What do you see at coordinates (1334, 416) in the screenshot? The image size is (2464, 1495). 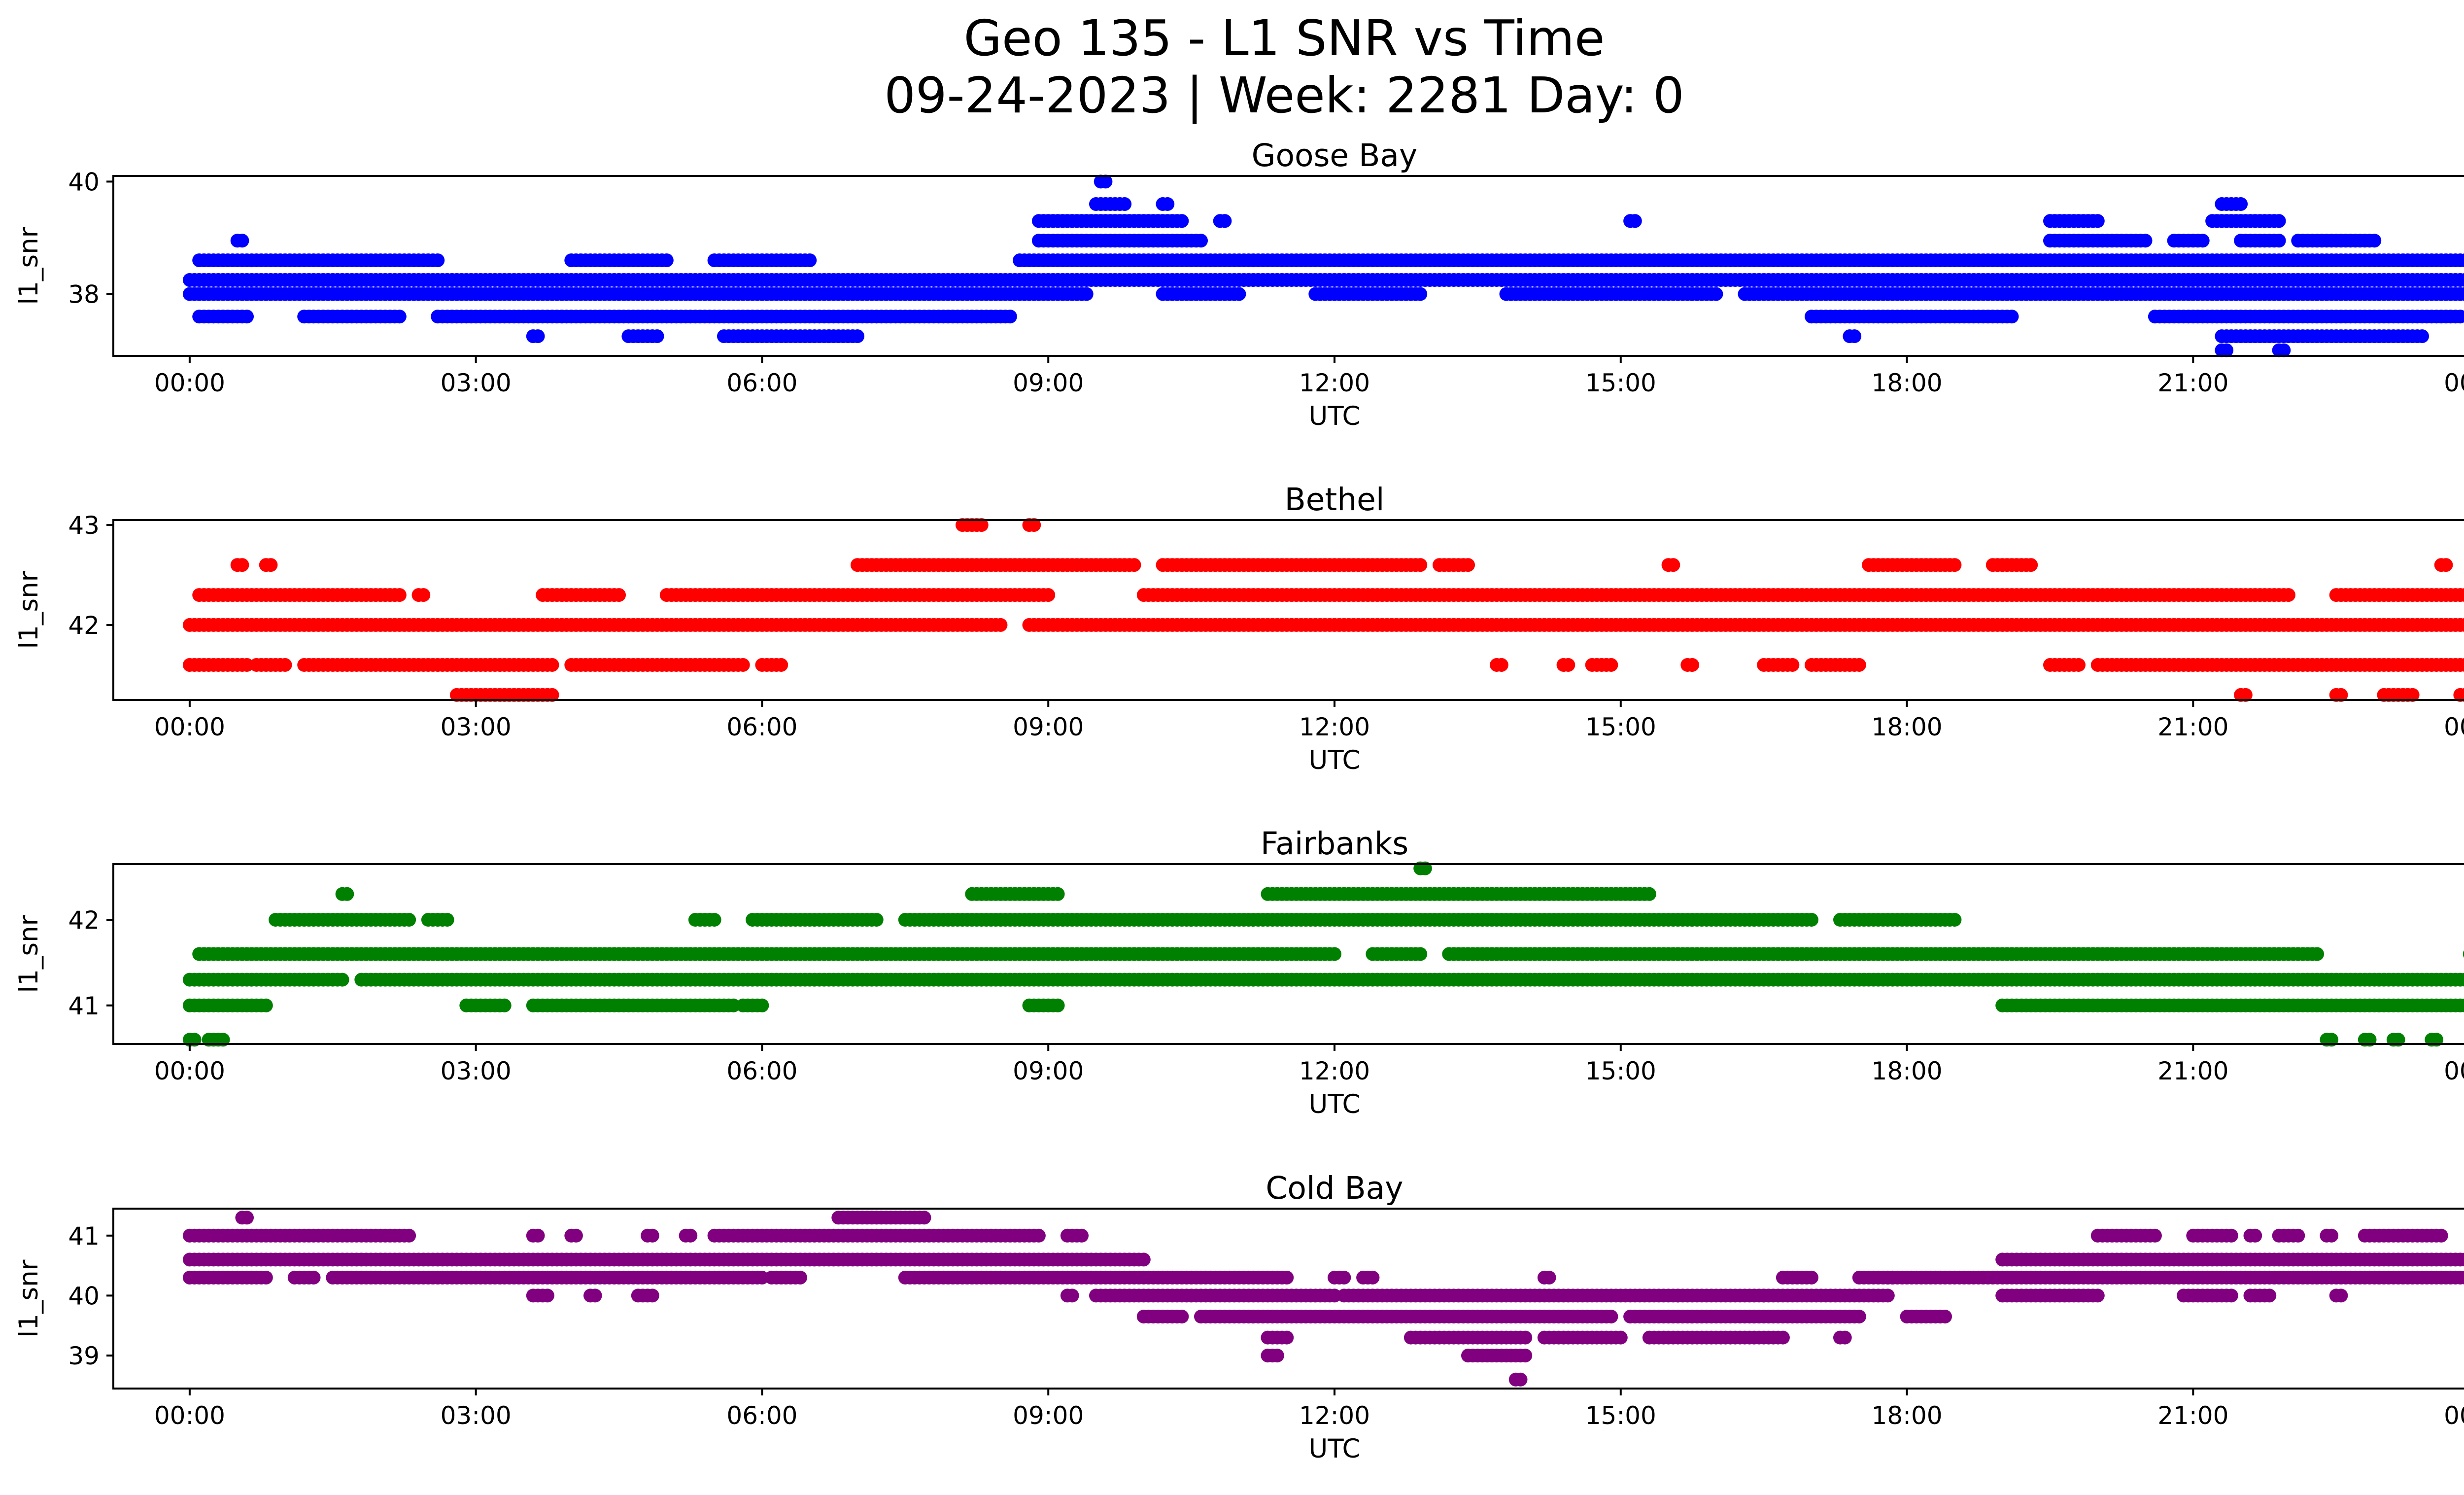 I see `goose-bay-x-axis-label: UTC` at bounding box center [1334, 416].